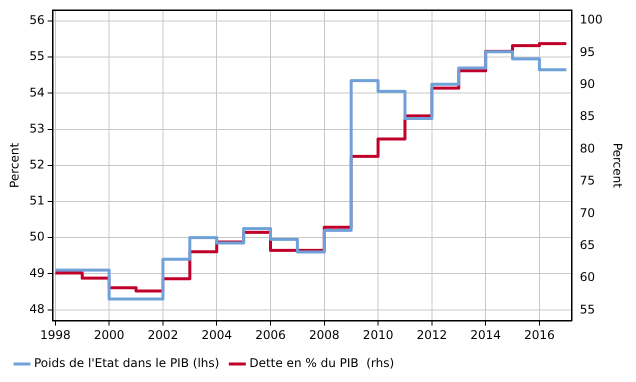 The image size is (636, 382). What do you see at coordinates (37, 128) in the screenshot?
I see `y-tick-label: 53` at bounding box center [37, 128].